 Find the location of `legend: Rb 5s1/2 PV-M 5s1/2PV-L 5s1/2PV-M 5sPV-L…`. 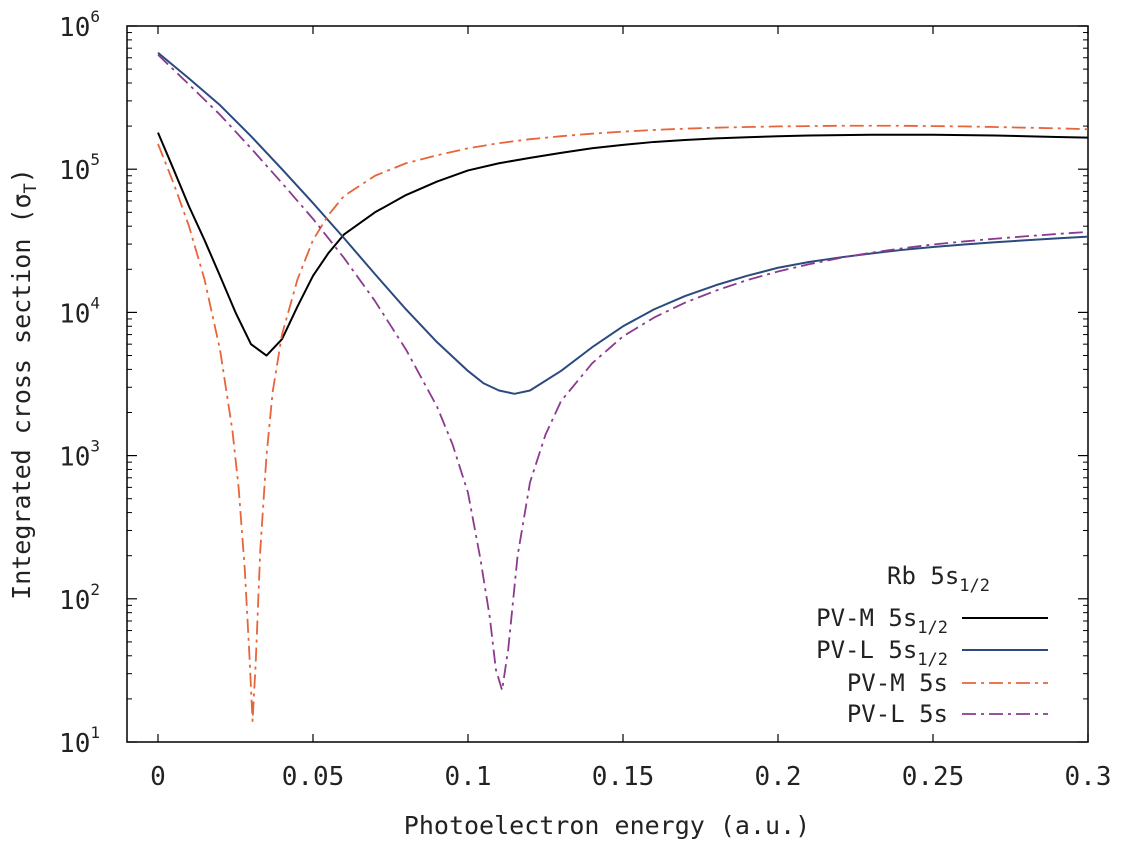

legend: Rb 5s1/2 PV-M 5s1/2PV-L 5s1/2PV-M 5sPV-L… is located at coordinates (932, 645).